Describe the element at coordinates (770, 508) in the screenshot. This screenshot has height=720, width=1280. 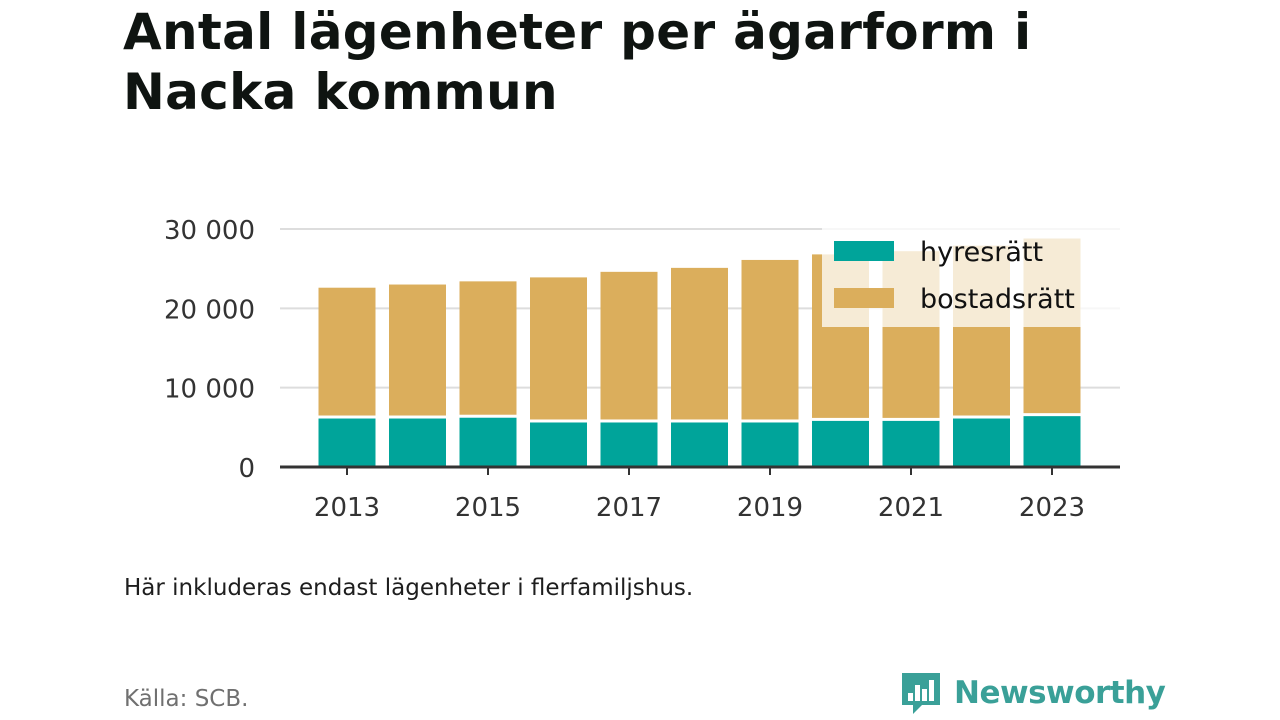
I see `x-tick-label: 2019` at that location.